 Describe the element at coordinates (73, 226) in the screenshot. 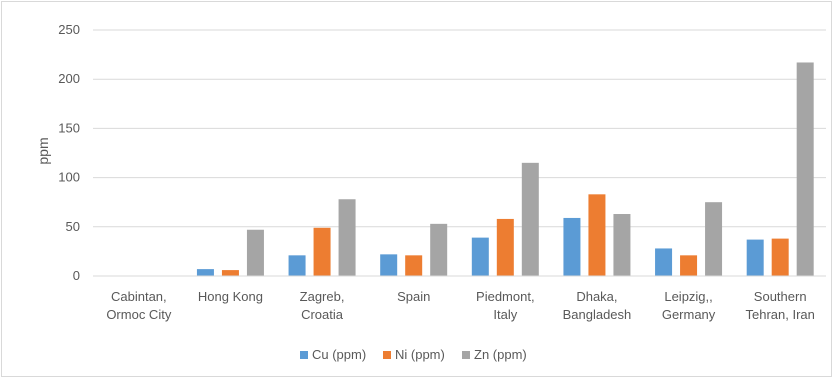

I see `y-tick-label: 50` at that location.